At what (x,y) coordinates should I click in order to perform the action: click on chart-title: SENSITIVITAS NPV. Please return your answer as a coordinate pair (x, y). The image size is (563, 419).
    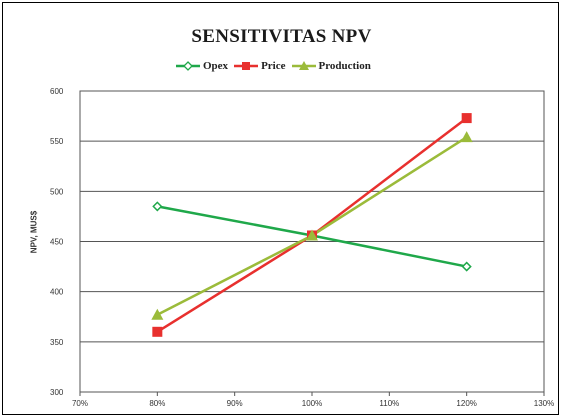
    Looking at the image, I should click on (281, 36).